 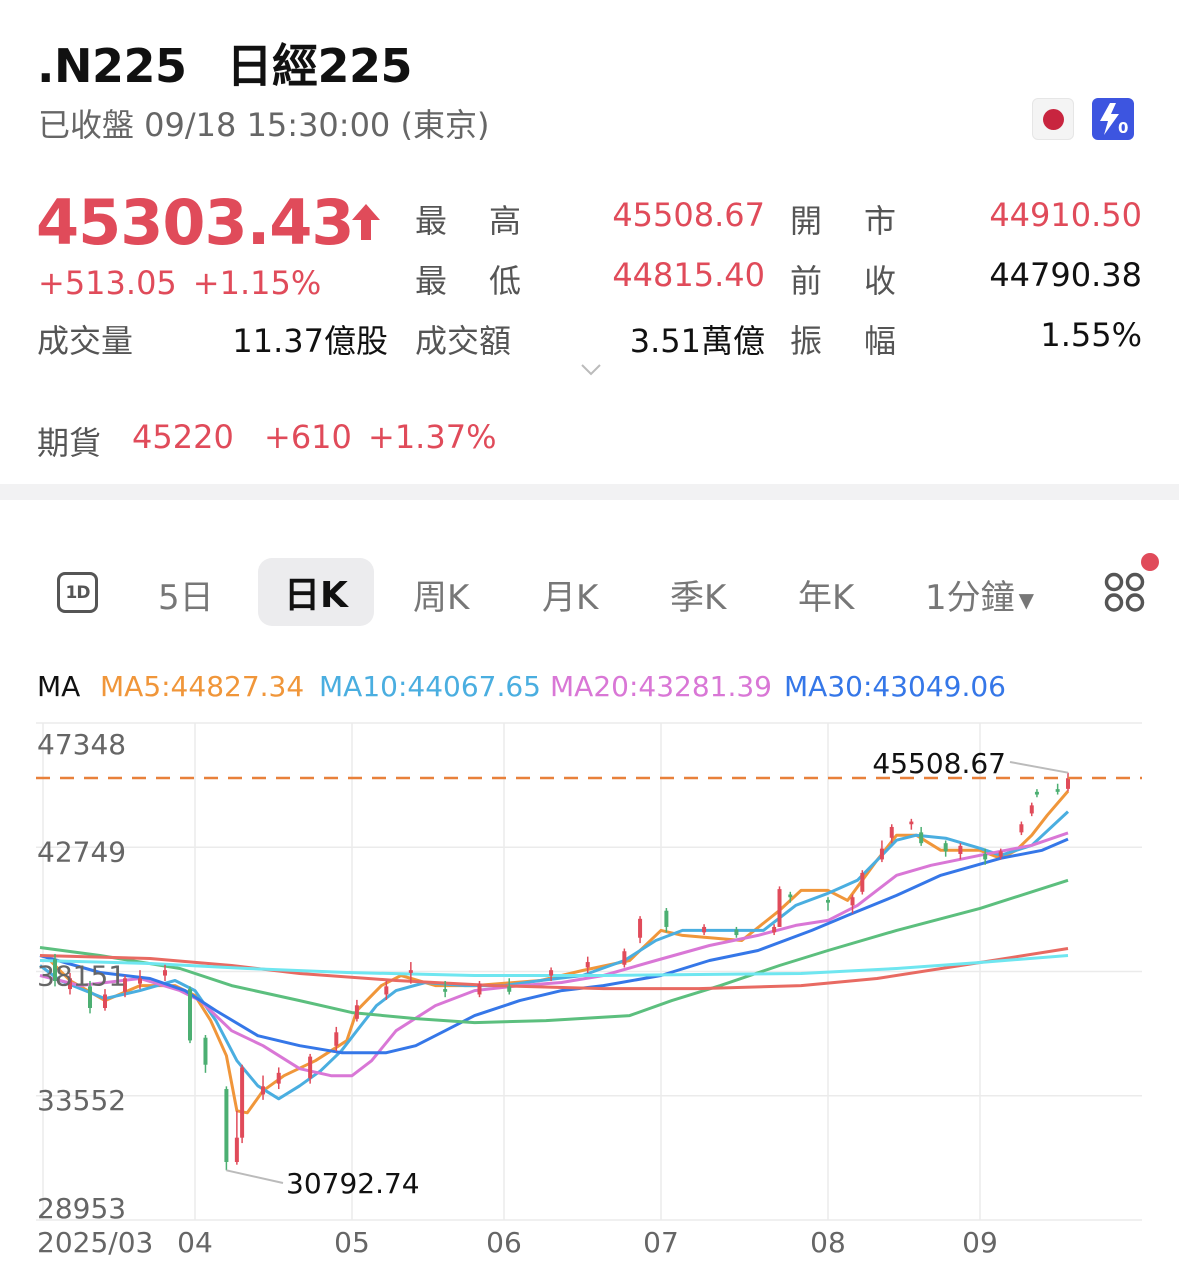 What do you see at coordinates (1150, 562) in the screenshot?
I see `notification-dot` at bounding box center [1150, 562].